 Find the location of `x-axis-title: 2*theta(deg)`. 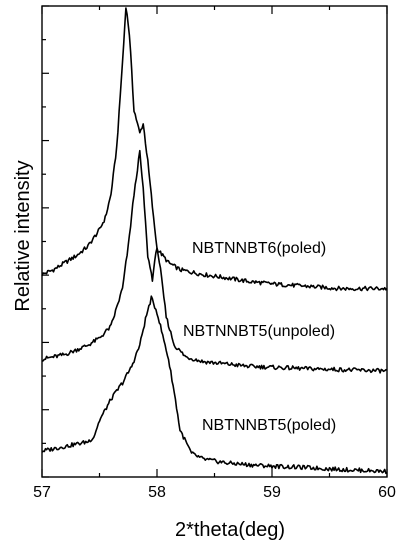

x-axis-title: 2*theta(deg) is located at coordinates (230, 530).